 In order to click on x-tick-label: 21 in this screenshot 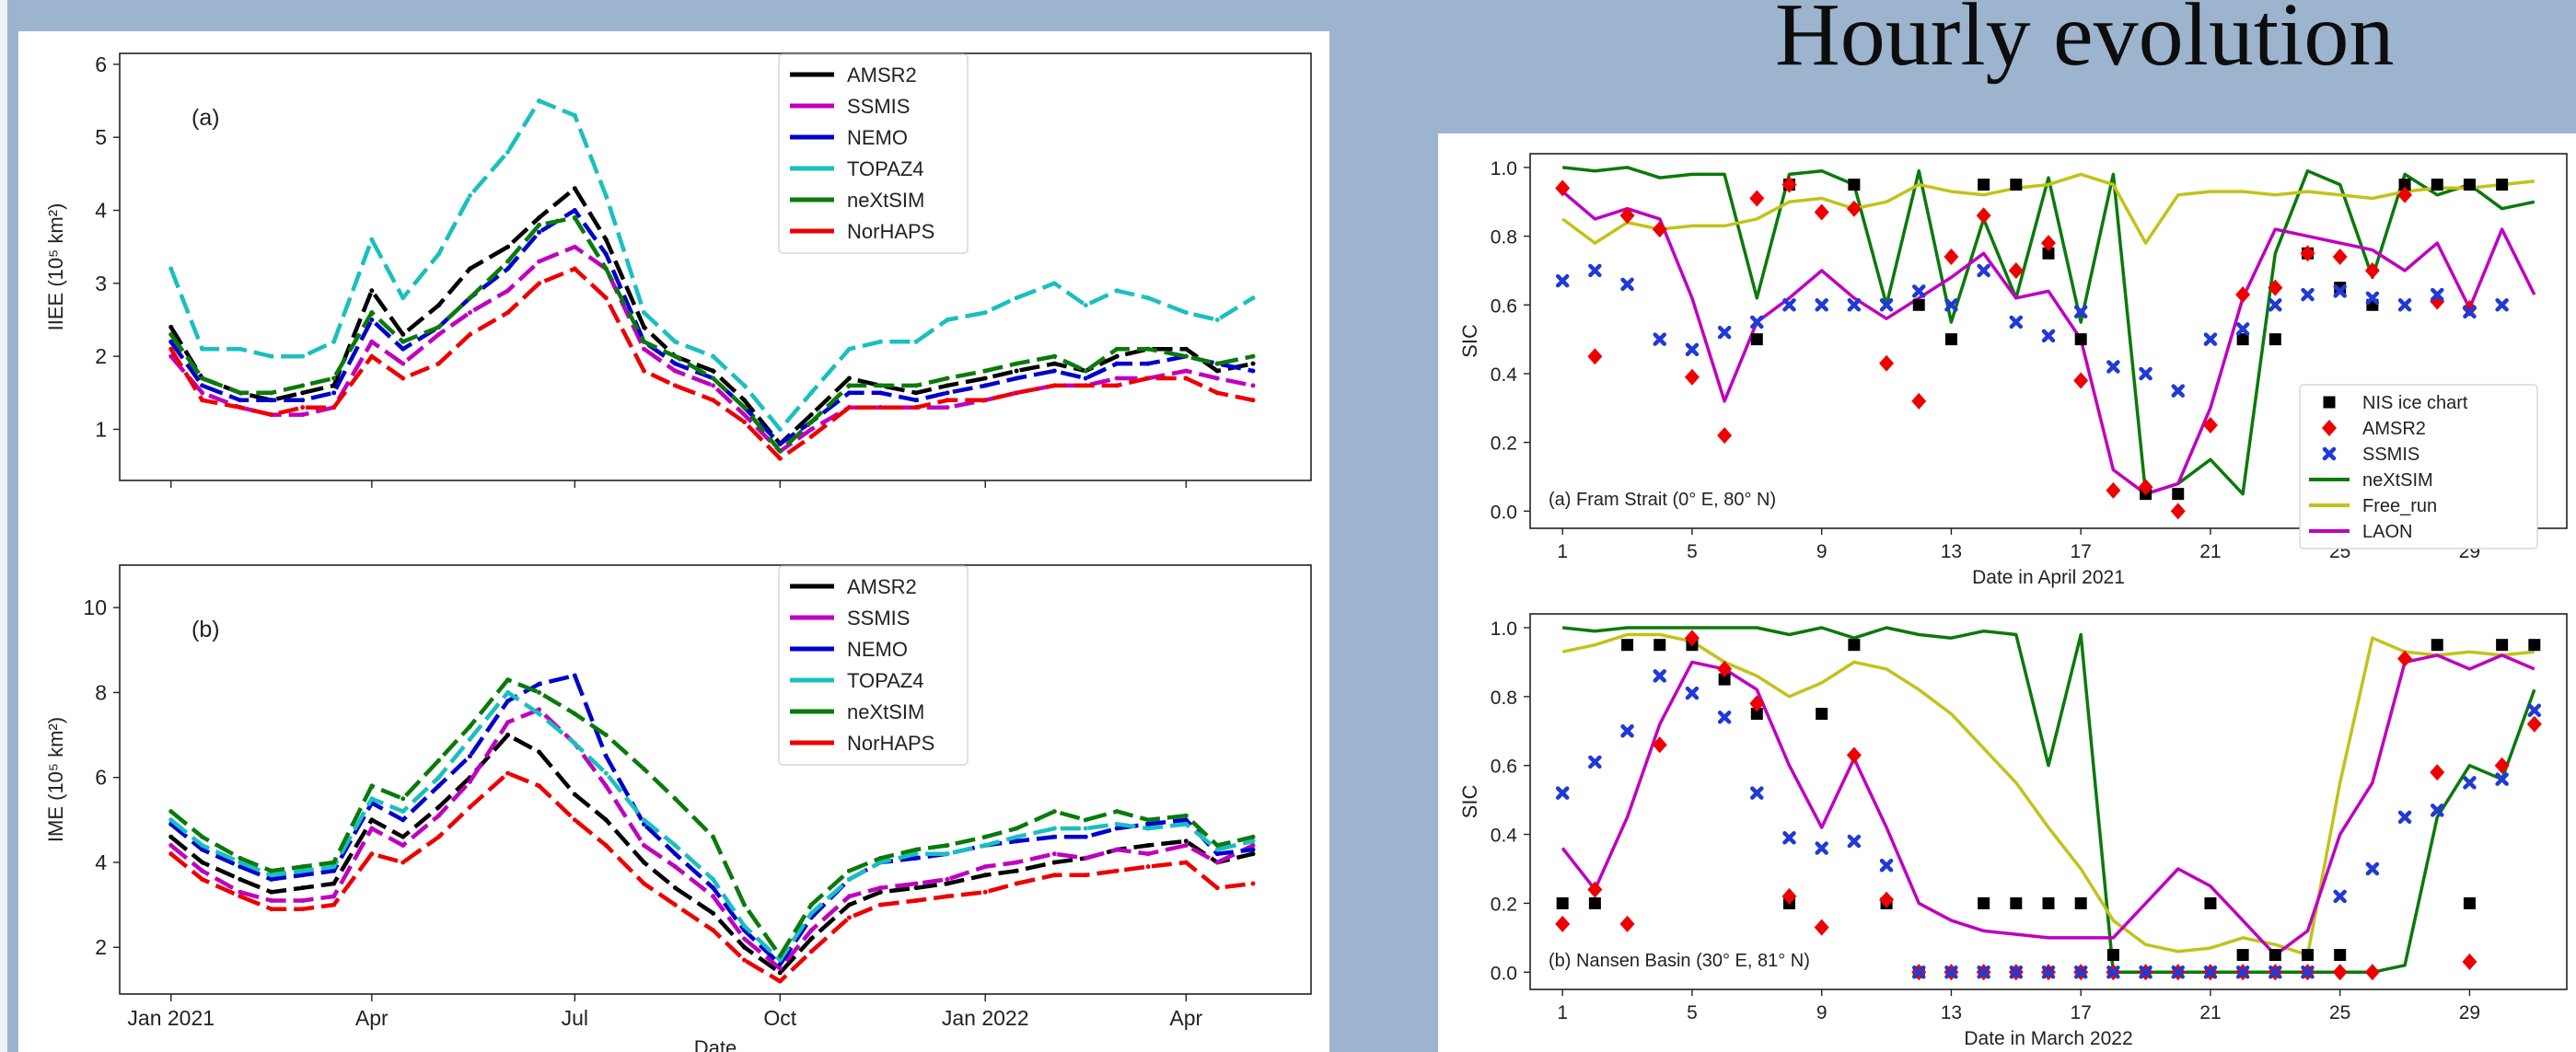, I will do `click(2210, 1012)`.